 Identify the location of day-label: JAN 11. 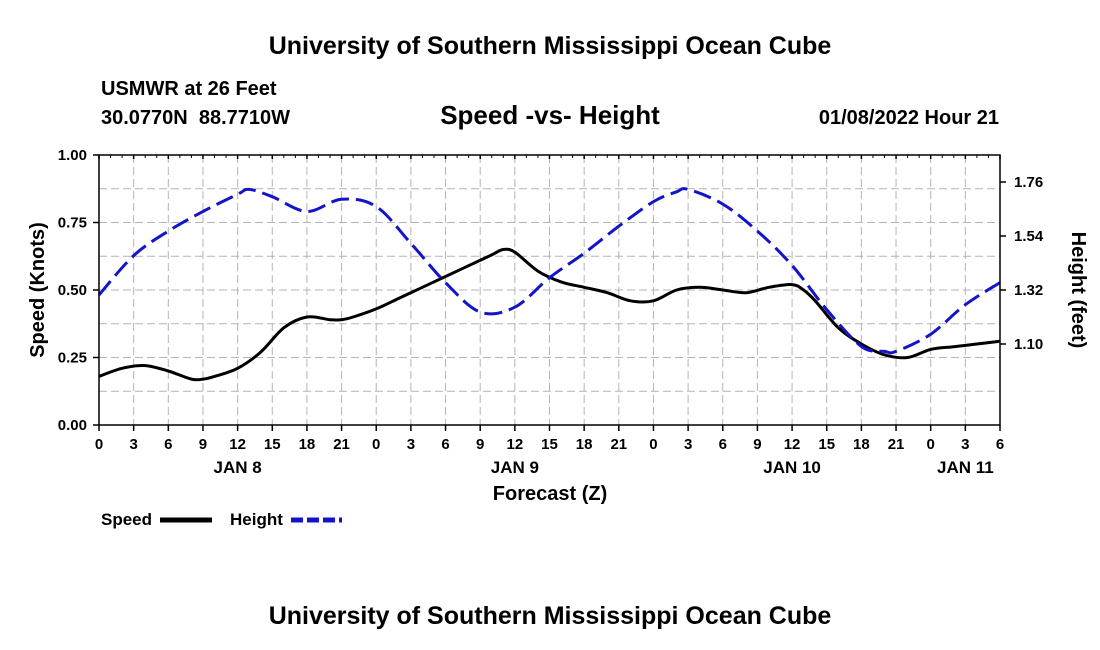
(965, 467).